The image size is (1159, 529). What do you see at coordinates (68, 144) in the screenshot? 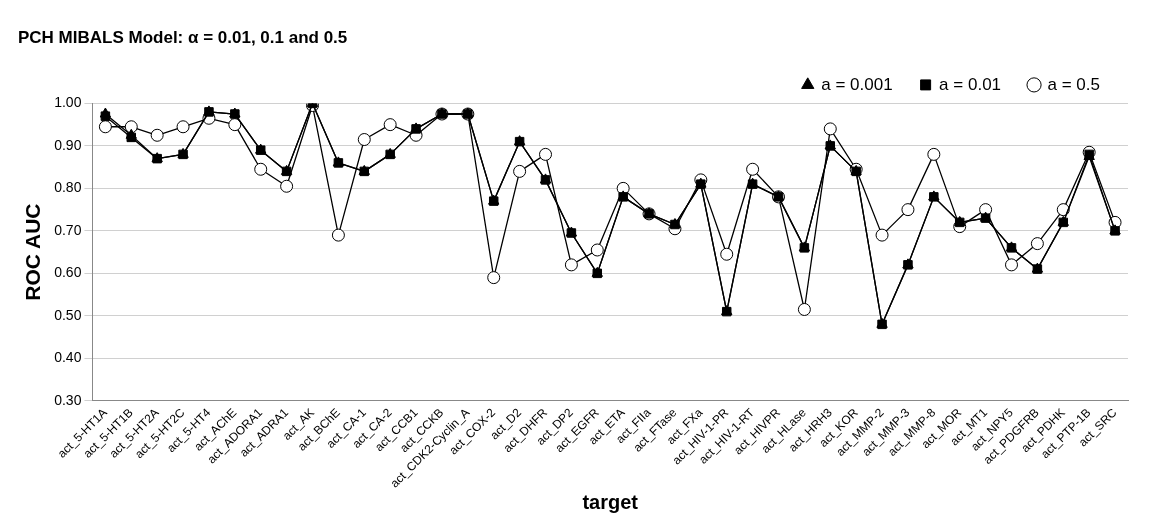
I see `y-tick-label: 0.90` at bounding box center [68, 144].